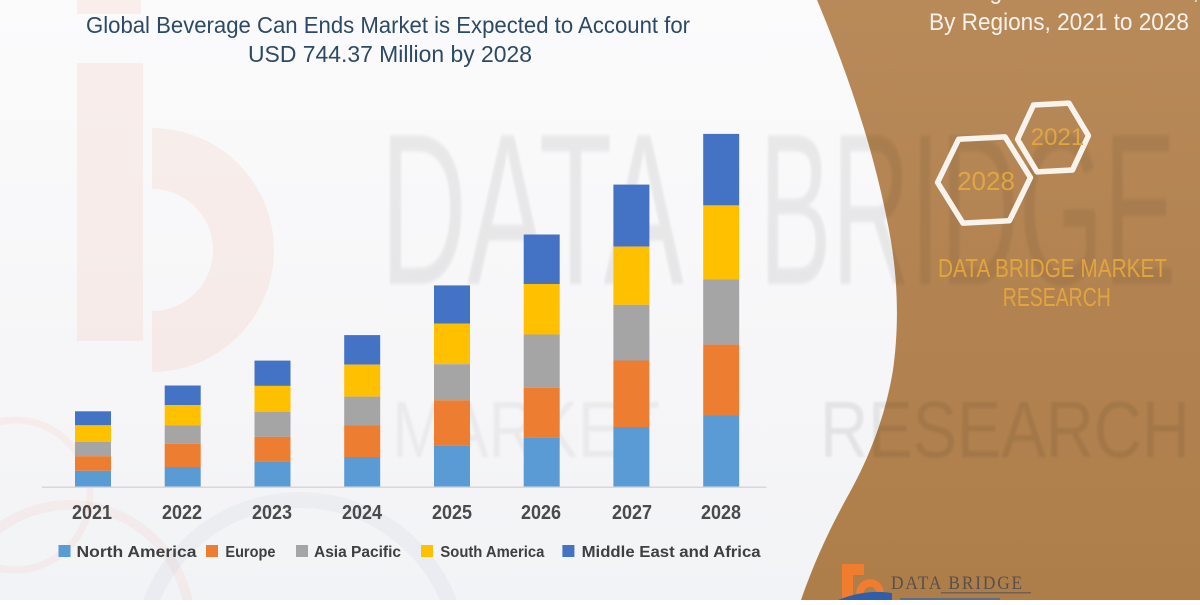 The height and width of the screenshot is (605, 1200). I want to click on svg-text: By Regions, 2021 to 2028, so click(1059, 22).